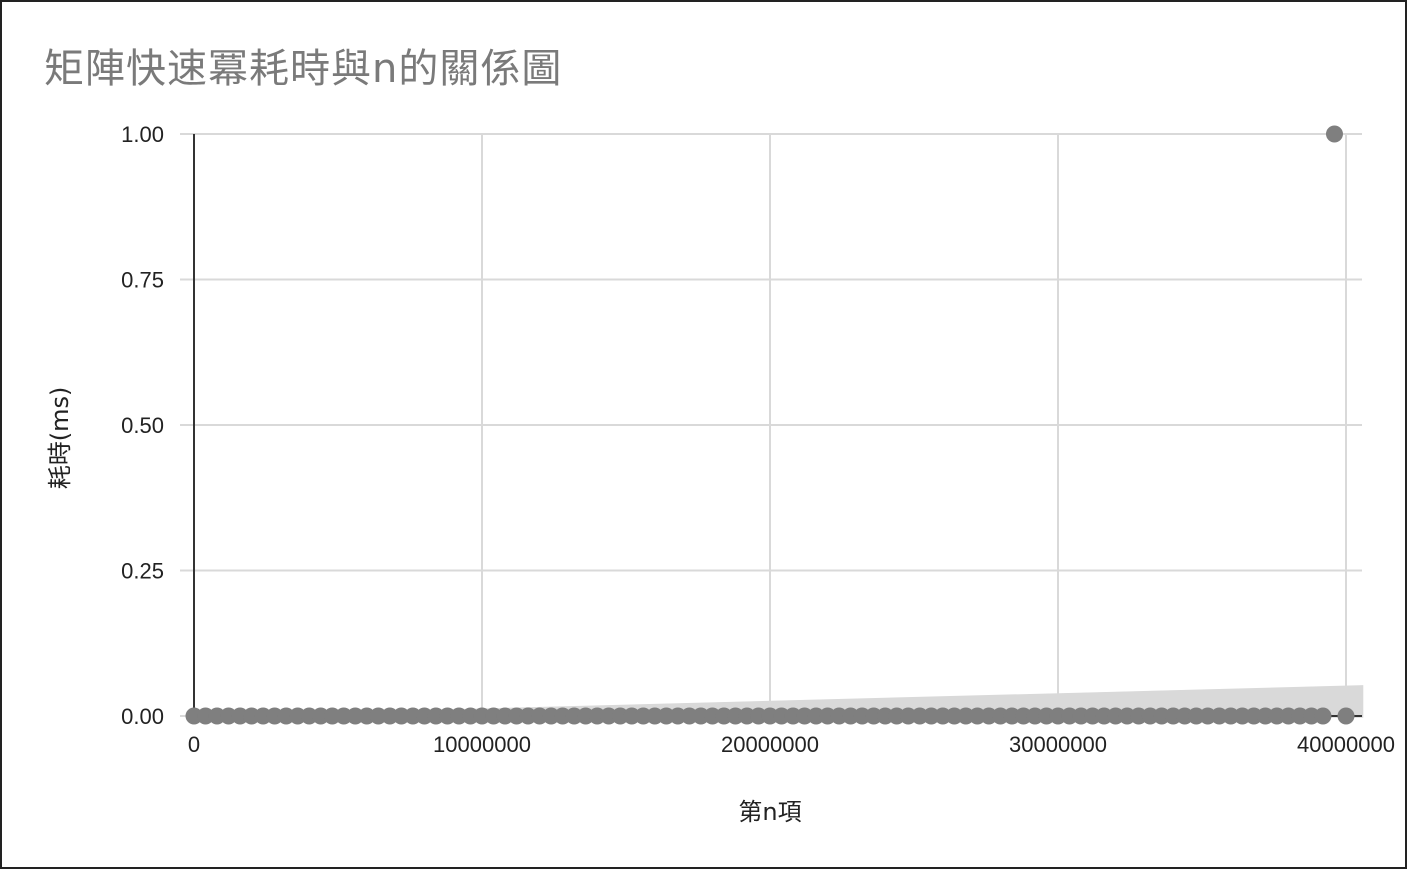 The width and height of the screenshot is (1407, 869). What do you see at coordinates (142, 571) in the screenshot?
I see `y-tick-label: 0.25` at bounding box center [142, 571].